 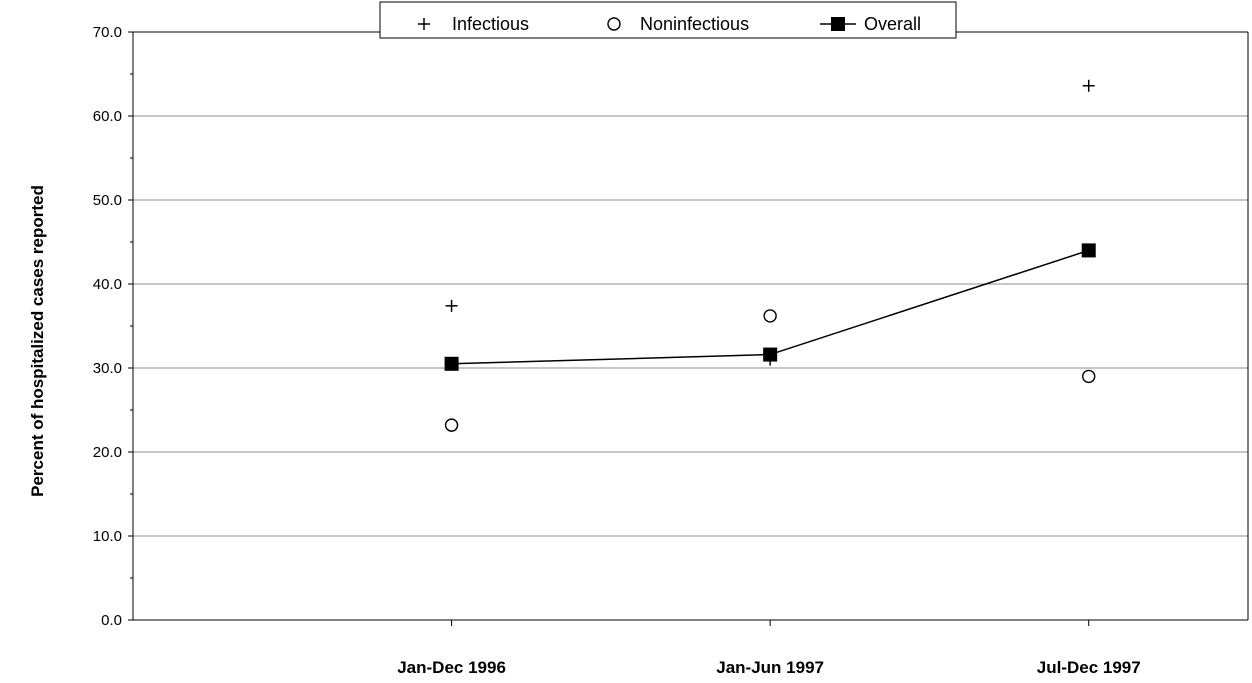 I want to click on legend-label-infectious: Infectious, so click(x=490, y=24).